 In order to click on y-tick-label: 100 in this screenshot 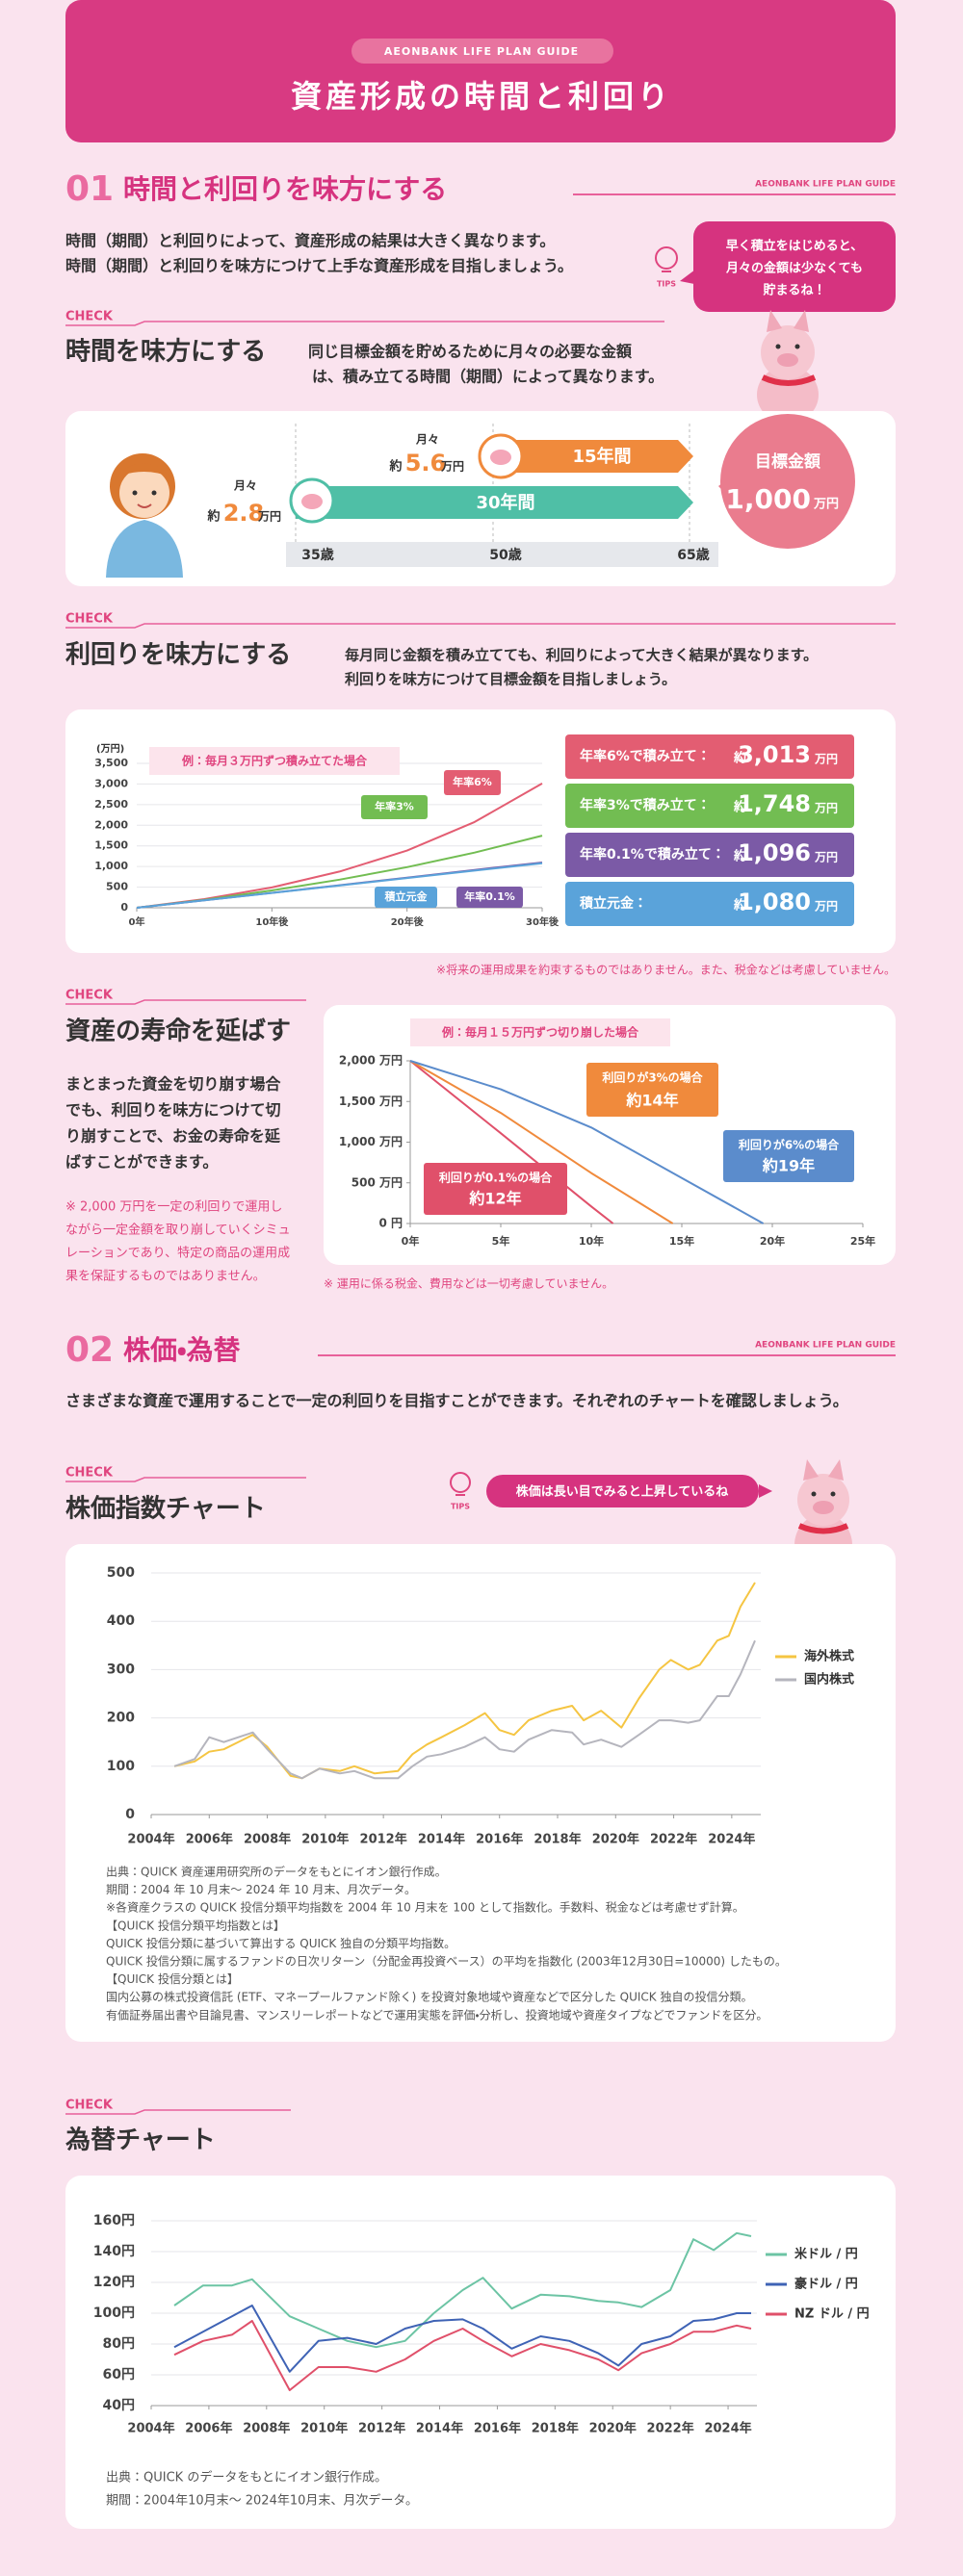, I will do `click(121, 1767)`.